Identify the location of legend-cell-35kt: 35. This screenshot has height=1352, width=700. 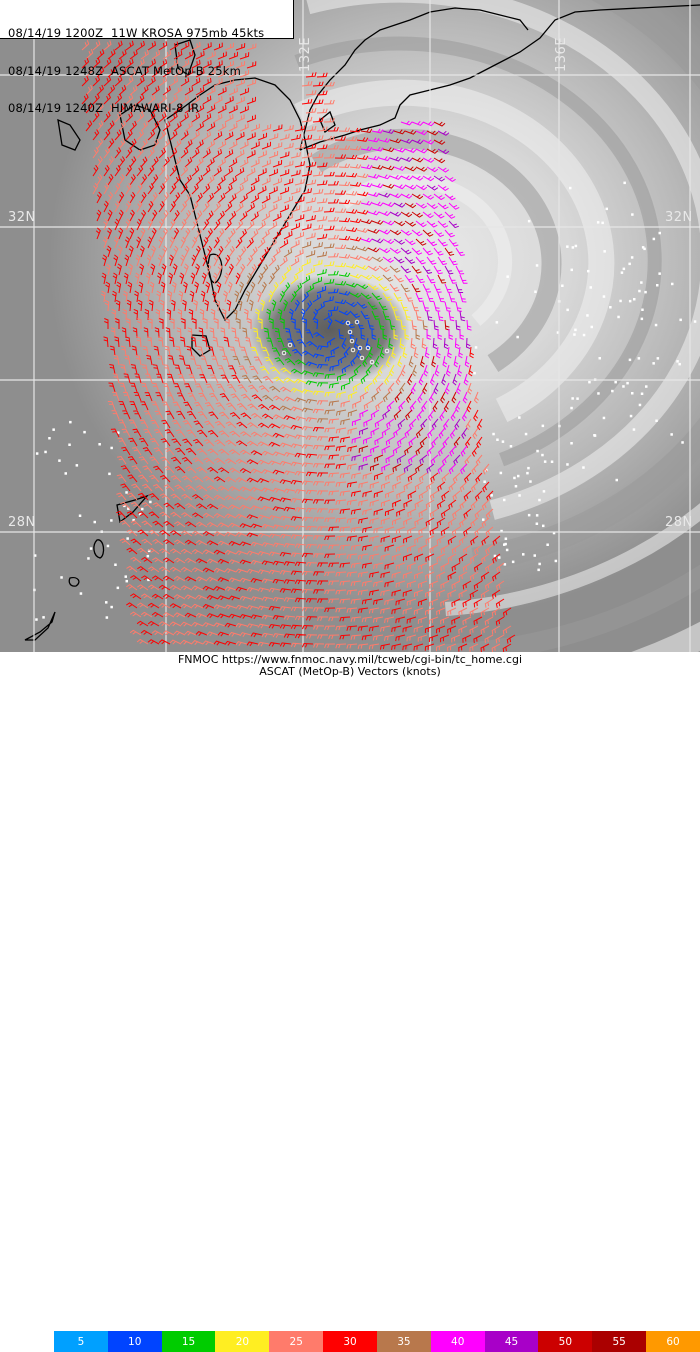
(403, 1341).